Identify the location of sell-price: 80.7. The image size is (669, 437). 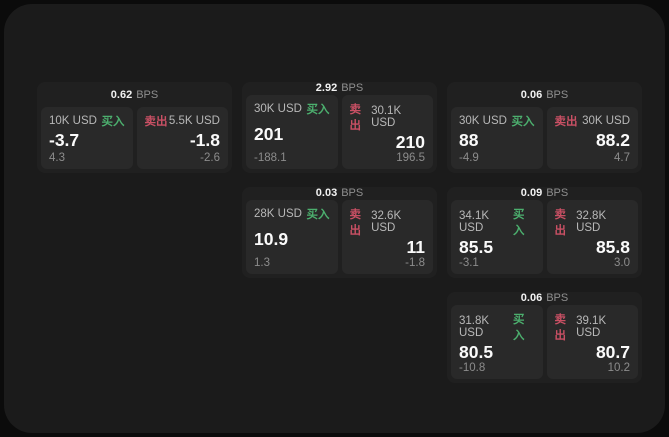
(612, 351).